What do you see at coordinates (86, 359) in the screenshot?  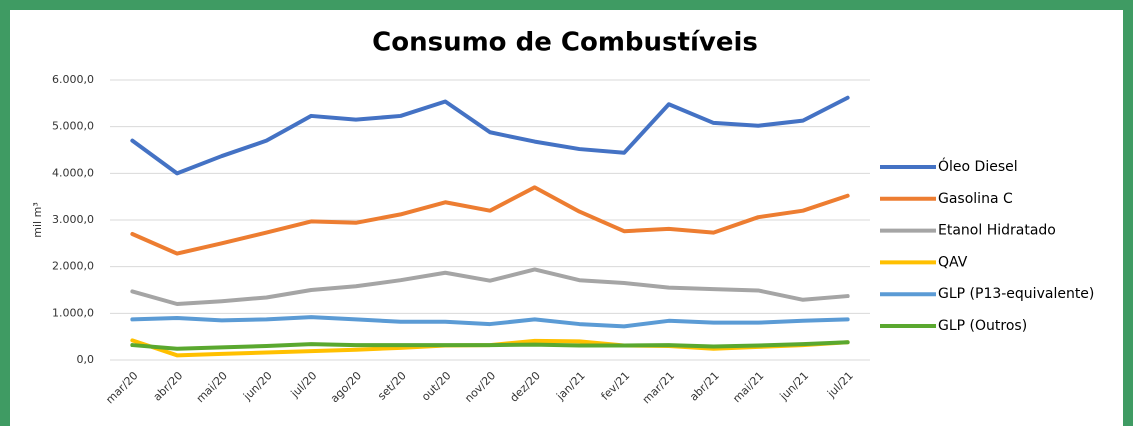 I see `y-tick-label: 0,0` at bounding box center [86, 359].